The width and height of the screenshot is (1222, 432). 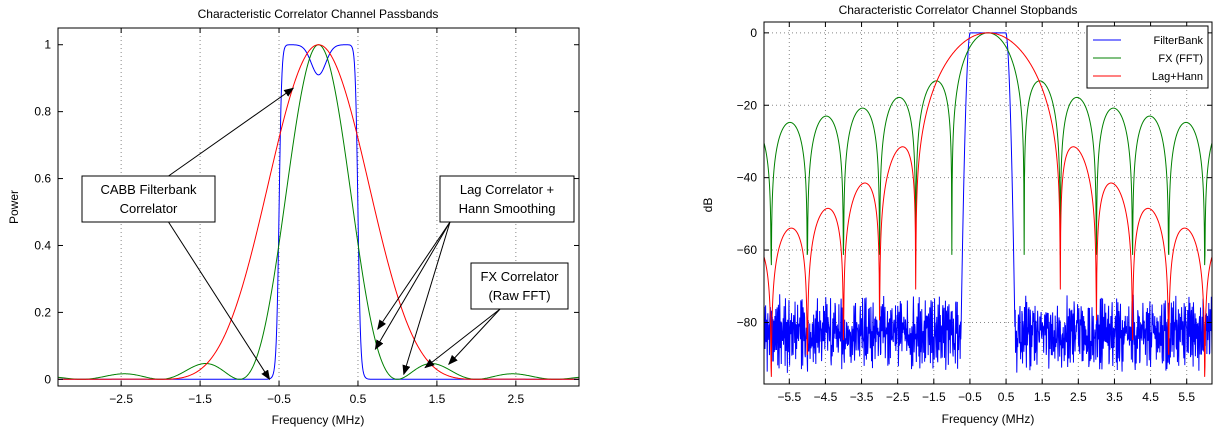 What do you see at coordinates (42, 312) in the screenshot?
I see `y-tick-label: 0.2` at bounding box center [42, 312].